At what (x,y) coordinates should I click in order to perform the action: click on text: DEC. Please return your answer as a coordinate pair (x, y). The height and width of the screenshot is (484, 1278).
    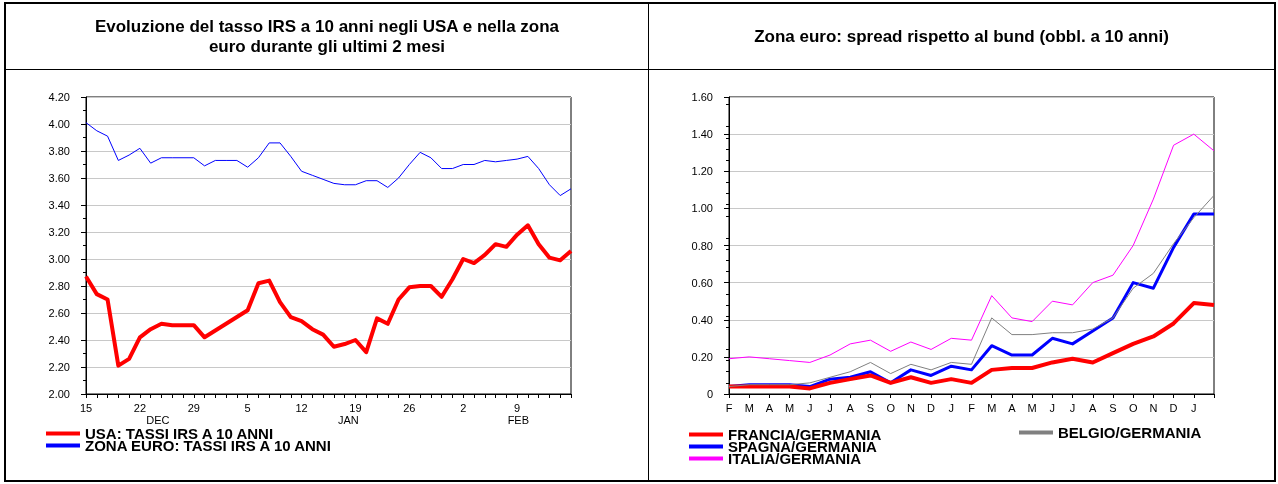
    Looking at the image, I should click on (158, 419).